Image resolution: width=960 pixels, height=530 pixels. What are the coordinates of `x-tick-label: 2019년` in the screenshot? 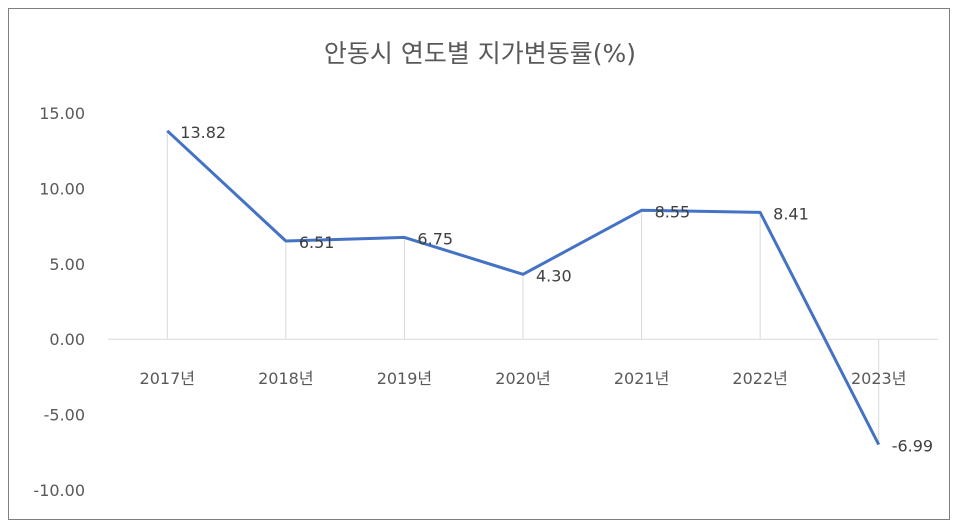 It's located at (404, 378).